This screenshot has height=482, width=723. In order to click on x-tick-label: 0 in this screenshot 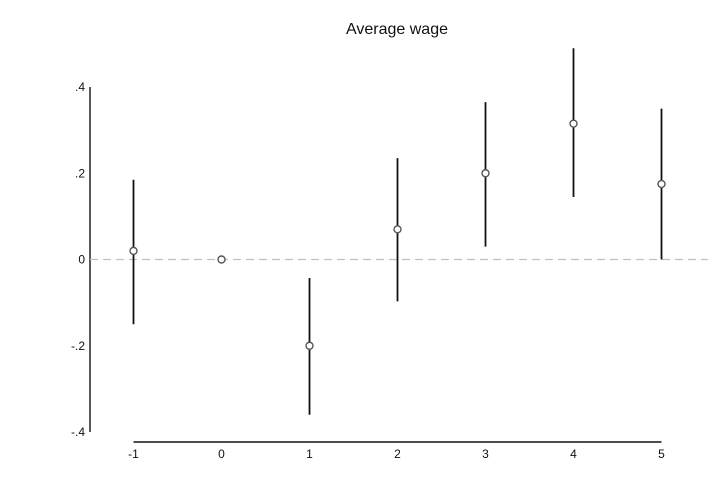, I will do `click(221, 454)`.